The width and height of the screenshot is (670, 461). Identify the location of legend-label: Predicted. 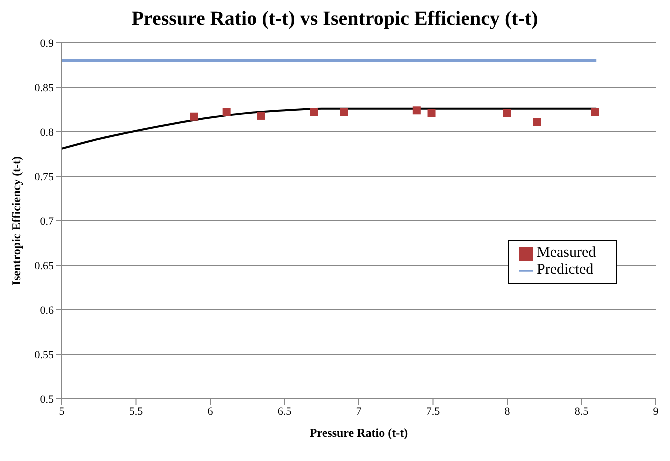
(565, 270).